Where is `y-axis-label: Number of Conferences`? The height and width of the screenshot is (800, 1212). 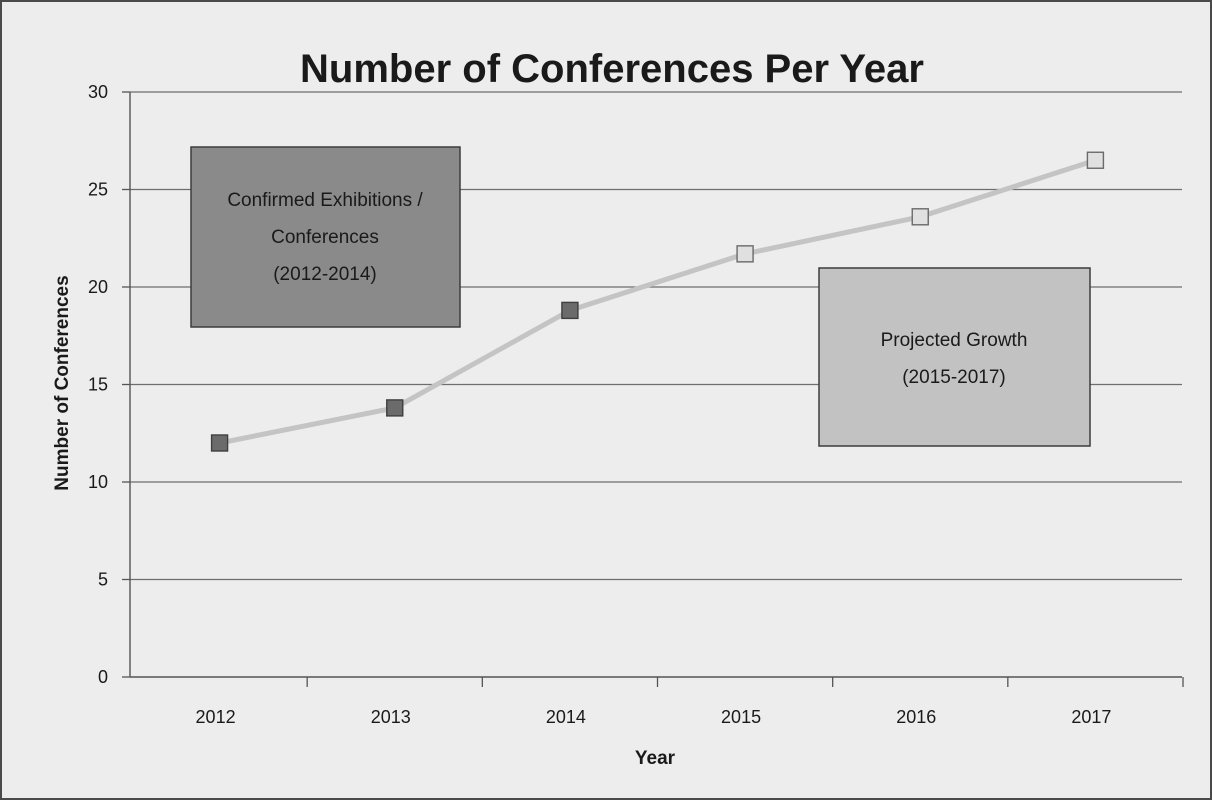 y-axis-label: Number of Conferences is located at coordinates (62, 382).